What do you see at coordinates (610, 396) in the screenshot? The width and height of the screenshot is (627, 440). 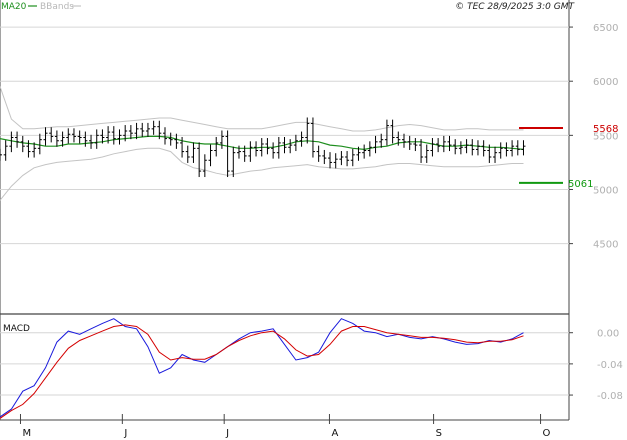 I see `macd-y-tick-label: -0.08` at bounding box center [610, 396].